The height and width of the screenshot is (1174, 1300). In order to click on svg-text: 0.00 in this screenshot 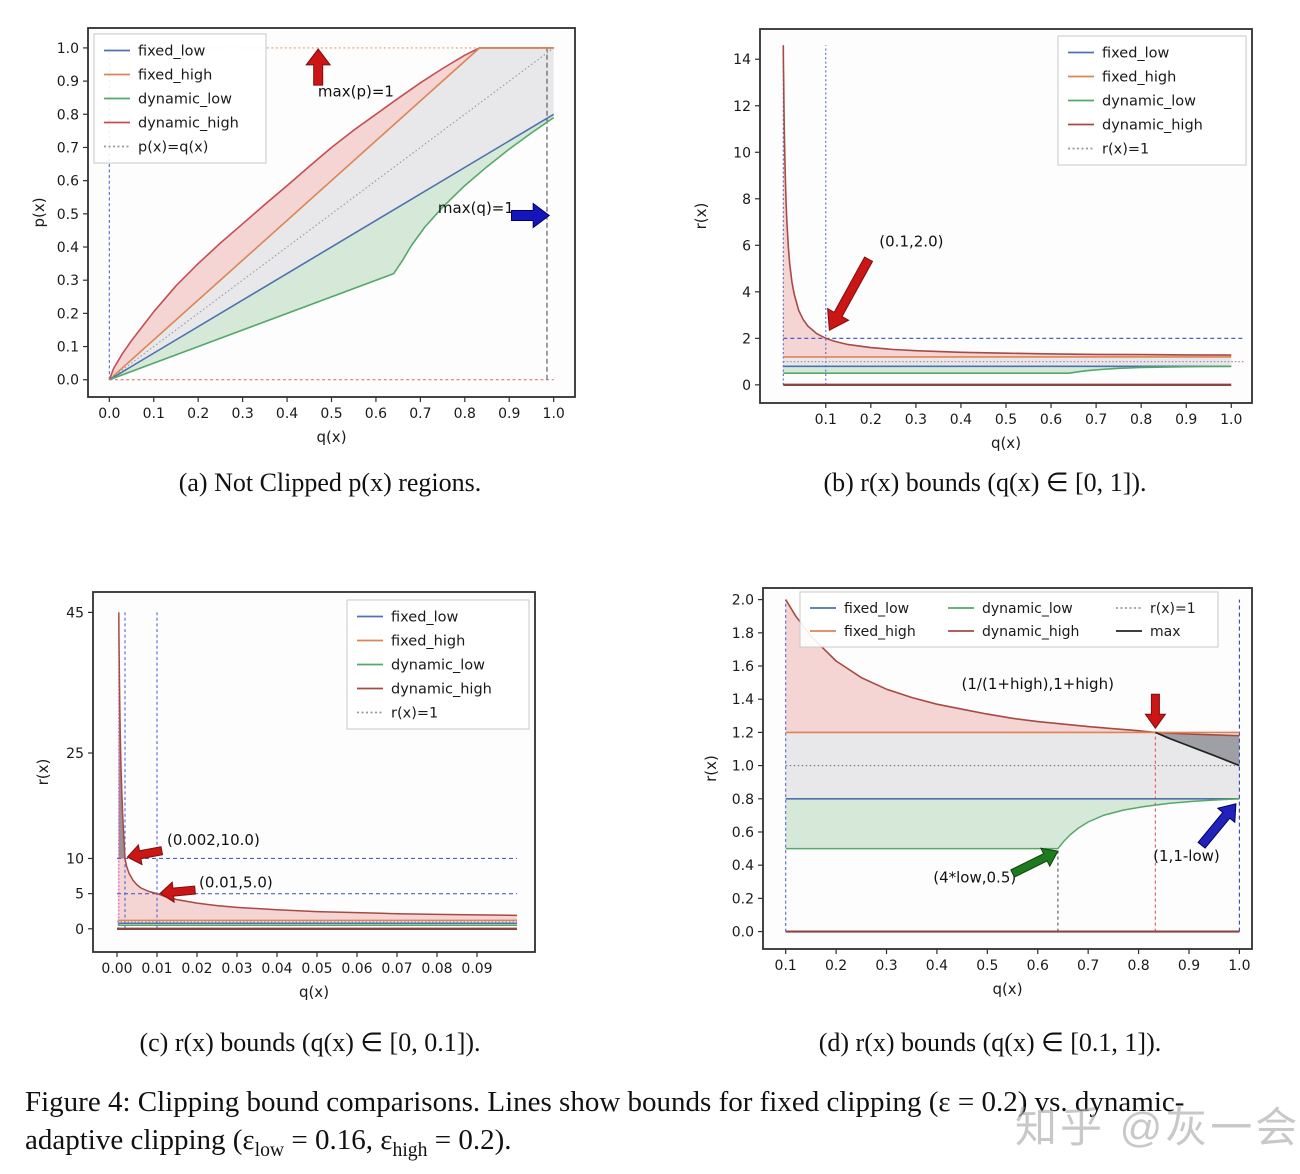, I will do `click(116, 969)`.